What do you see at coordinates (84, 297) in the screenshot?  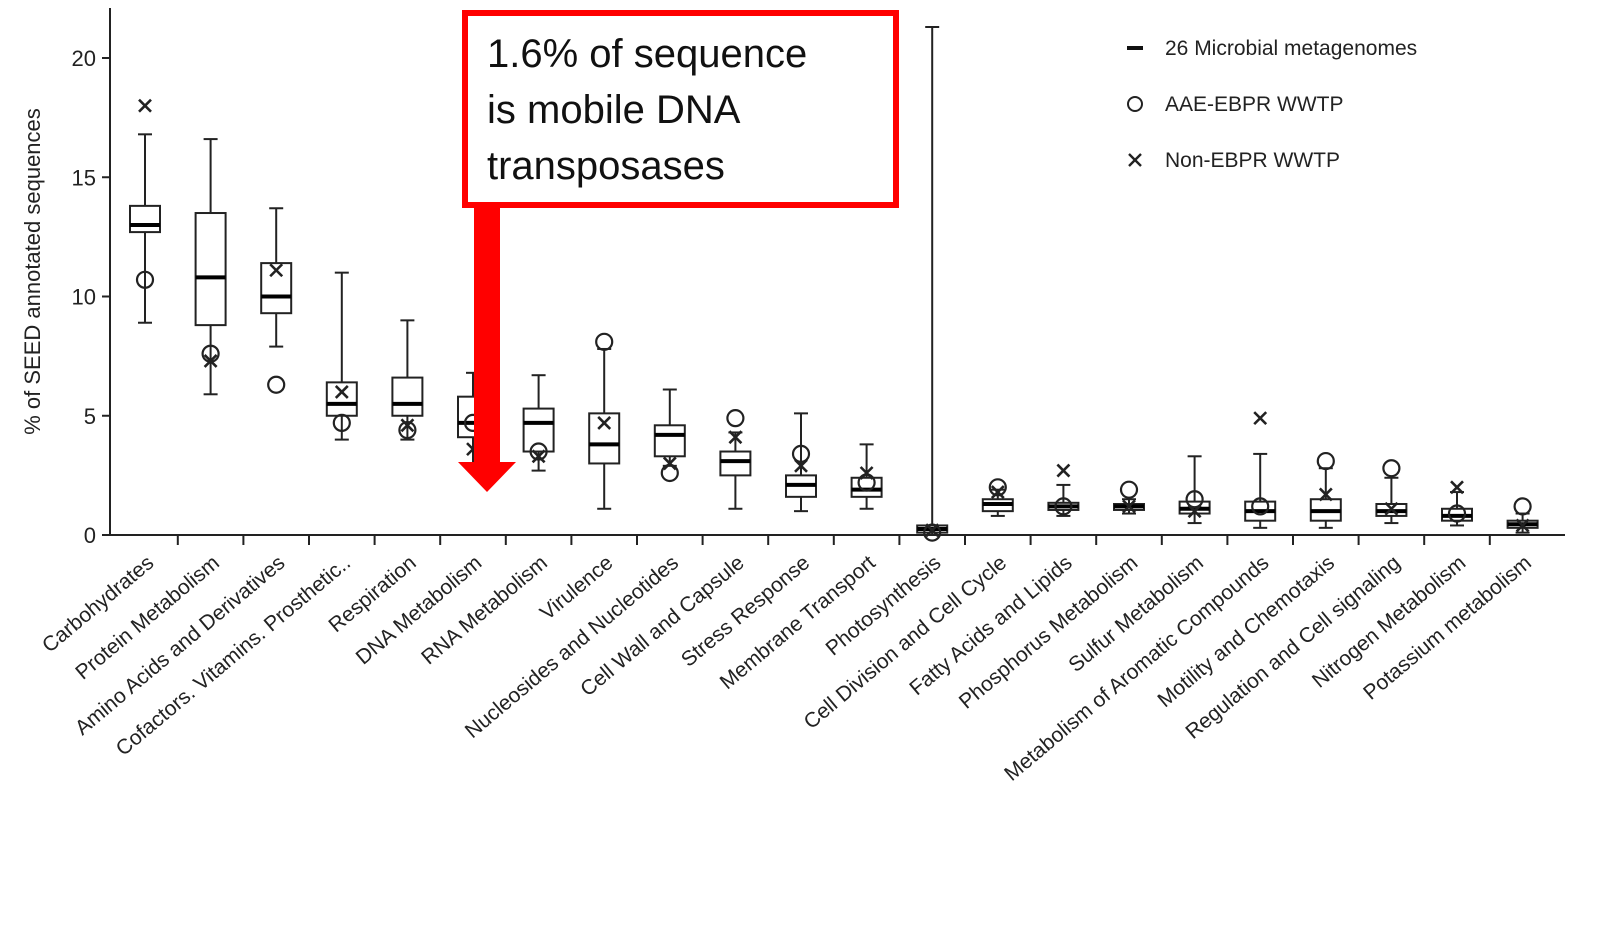 I see `y-tick-label: 10` at bounding box center [84, 297].